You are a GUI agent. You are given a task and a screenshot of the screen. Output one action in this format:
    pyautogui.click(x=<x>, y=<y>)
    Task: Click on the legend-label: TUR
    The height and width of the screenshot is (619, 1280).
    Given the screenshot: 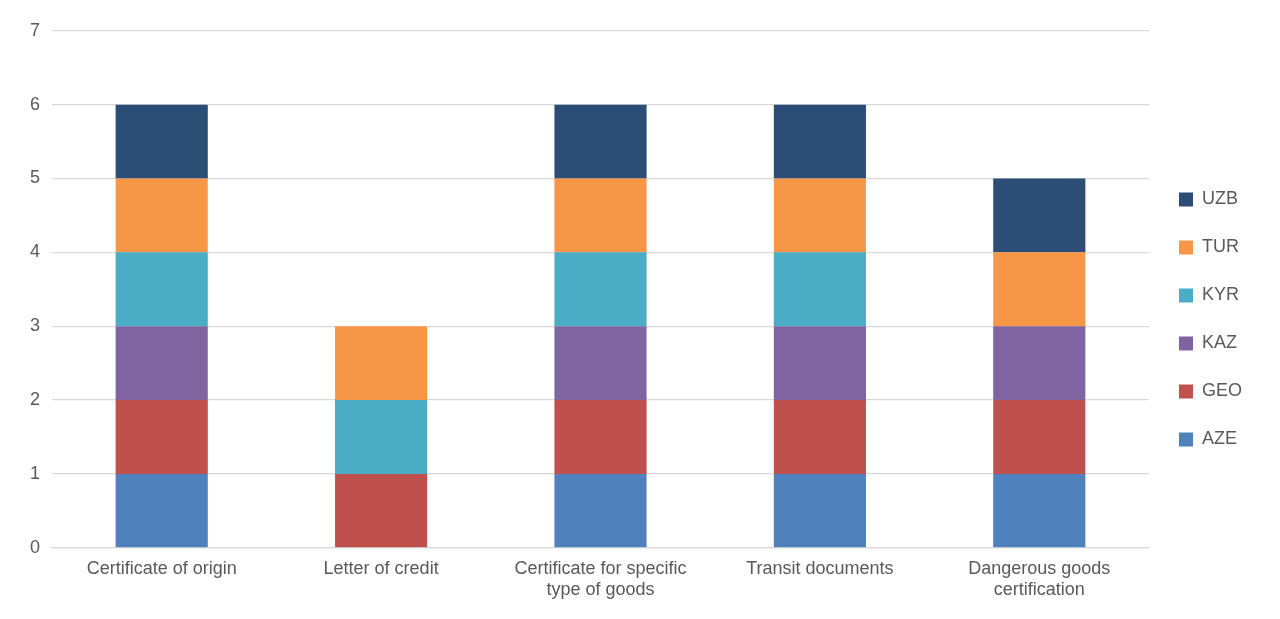 What is the action you would take?
    pyautogui.click(x=1220, y=246)
    